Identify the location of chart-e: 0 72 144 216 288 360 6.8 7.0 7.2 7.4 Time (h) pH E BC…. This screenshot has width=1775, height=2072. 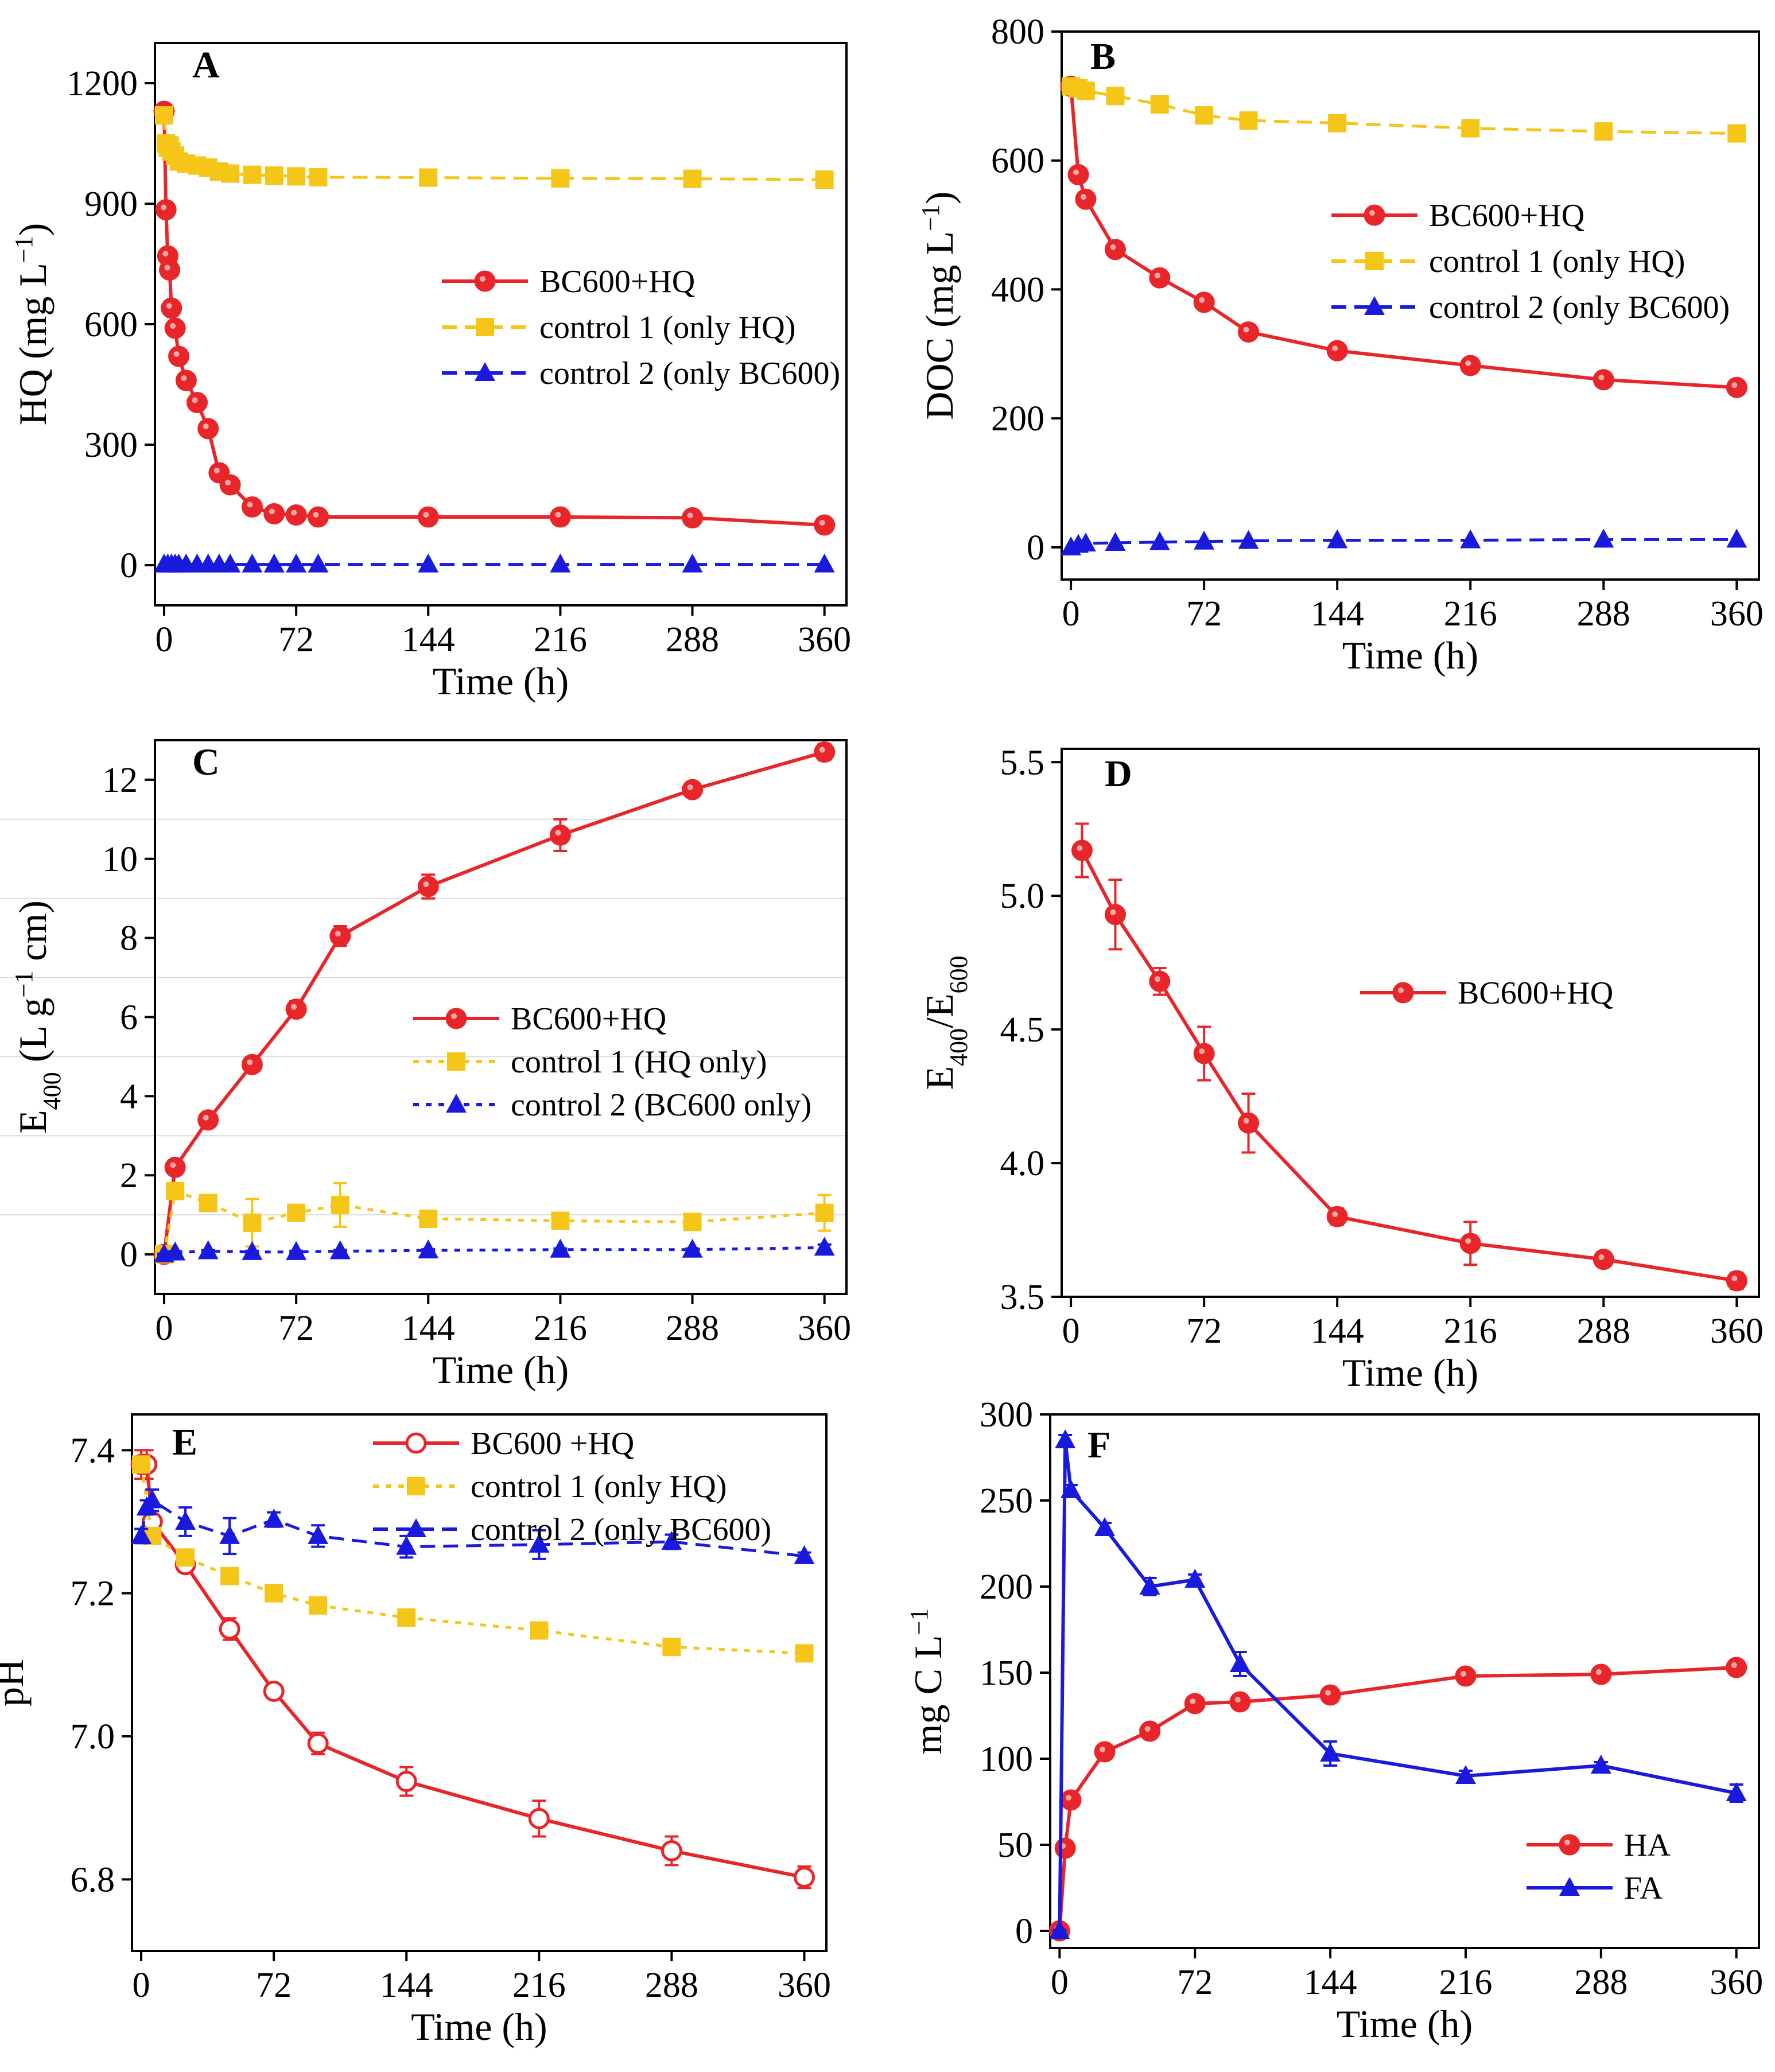
(415, 1730).